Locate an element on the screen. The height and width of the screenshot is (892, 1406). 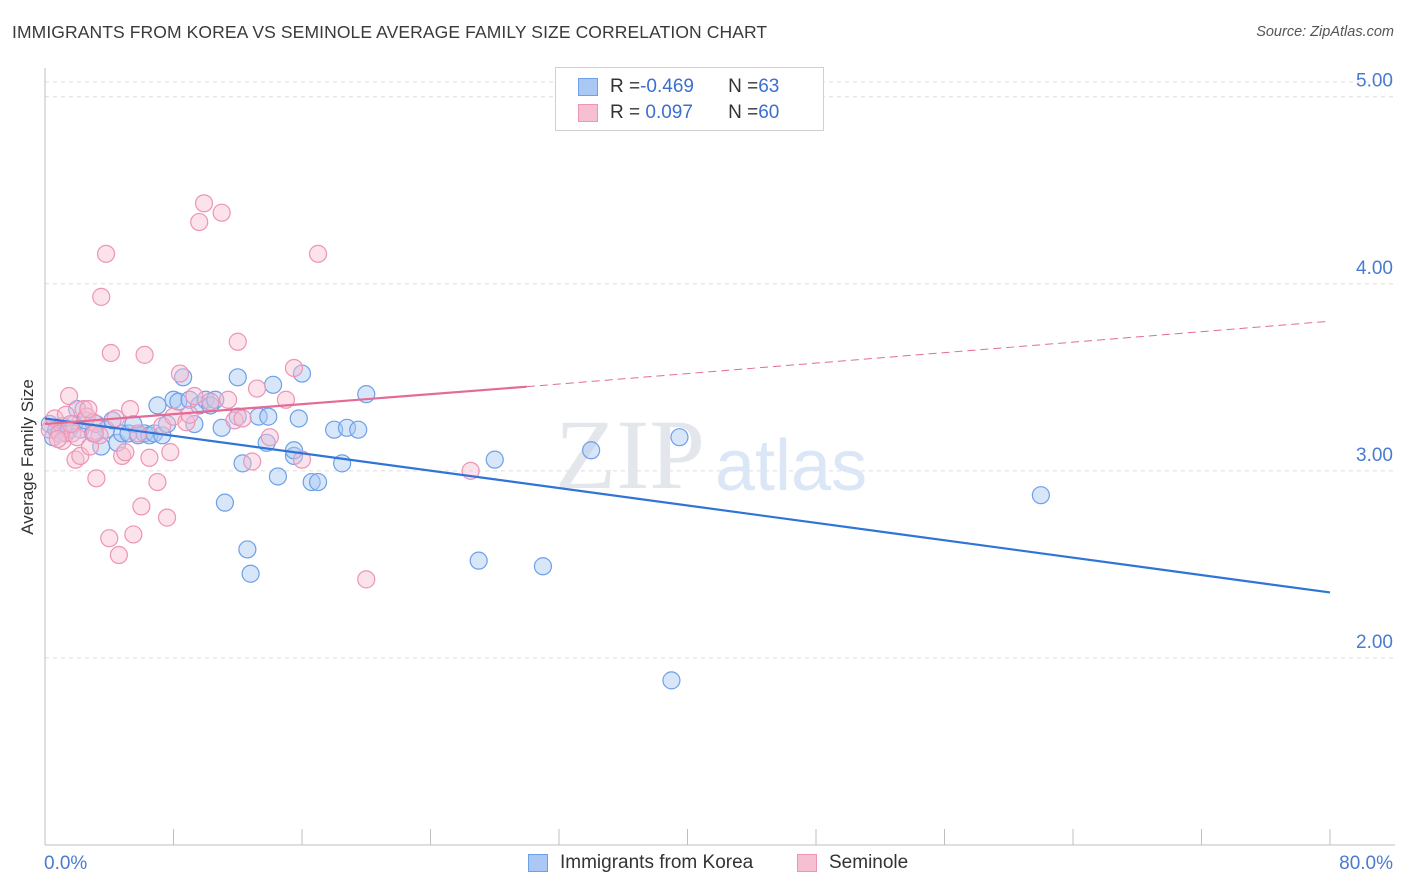
x-tick-label-min: 0.0% is located at coordinates (65, 863).